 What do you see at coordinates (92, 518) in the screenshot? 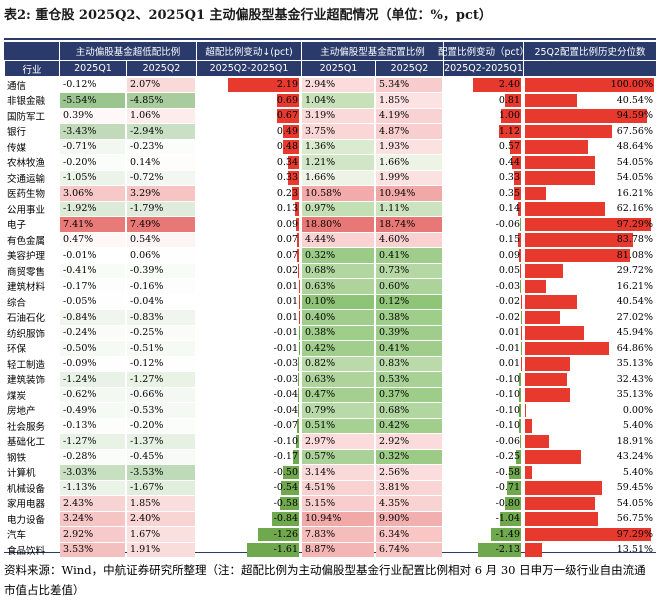
I see `overweight-q1: 3.24%` at bounding box center [92, 518].